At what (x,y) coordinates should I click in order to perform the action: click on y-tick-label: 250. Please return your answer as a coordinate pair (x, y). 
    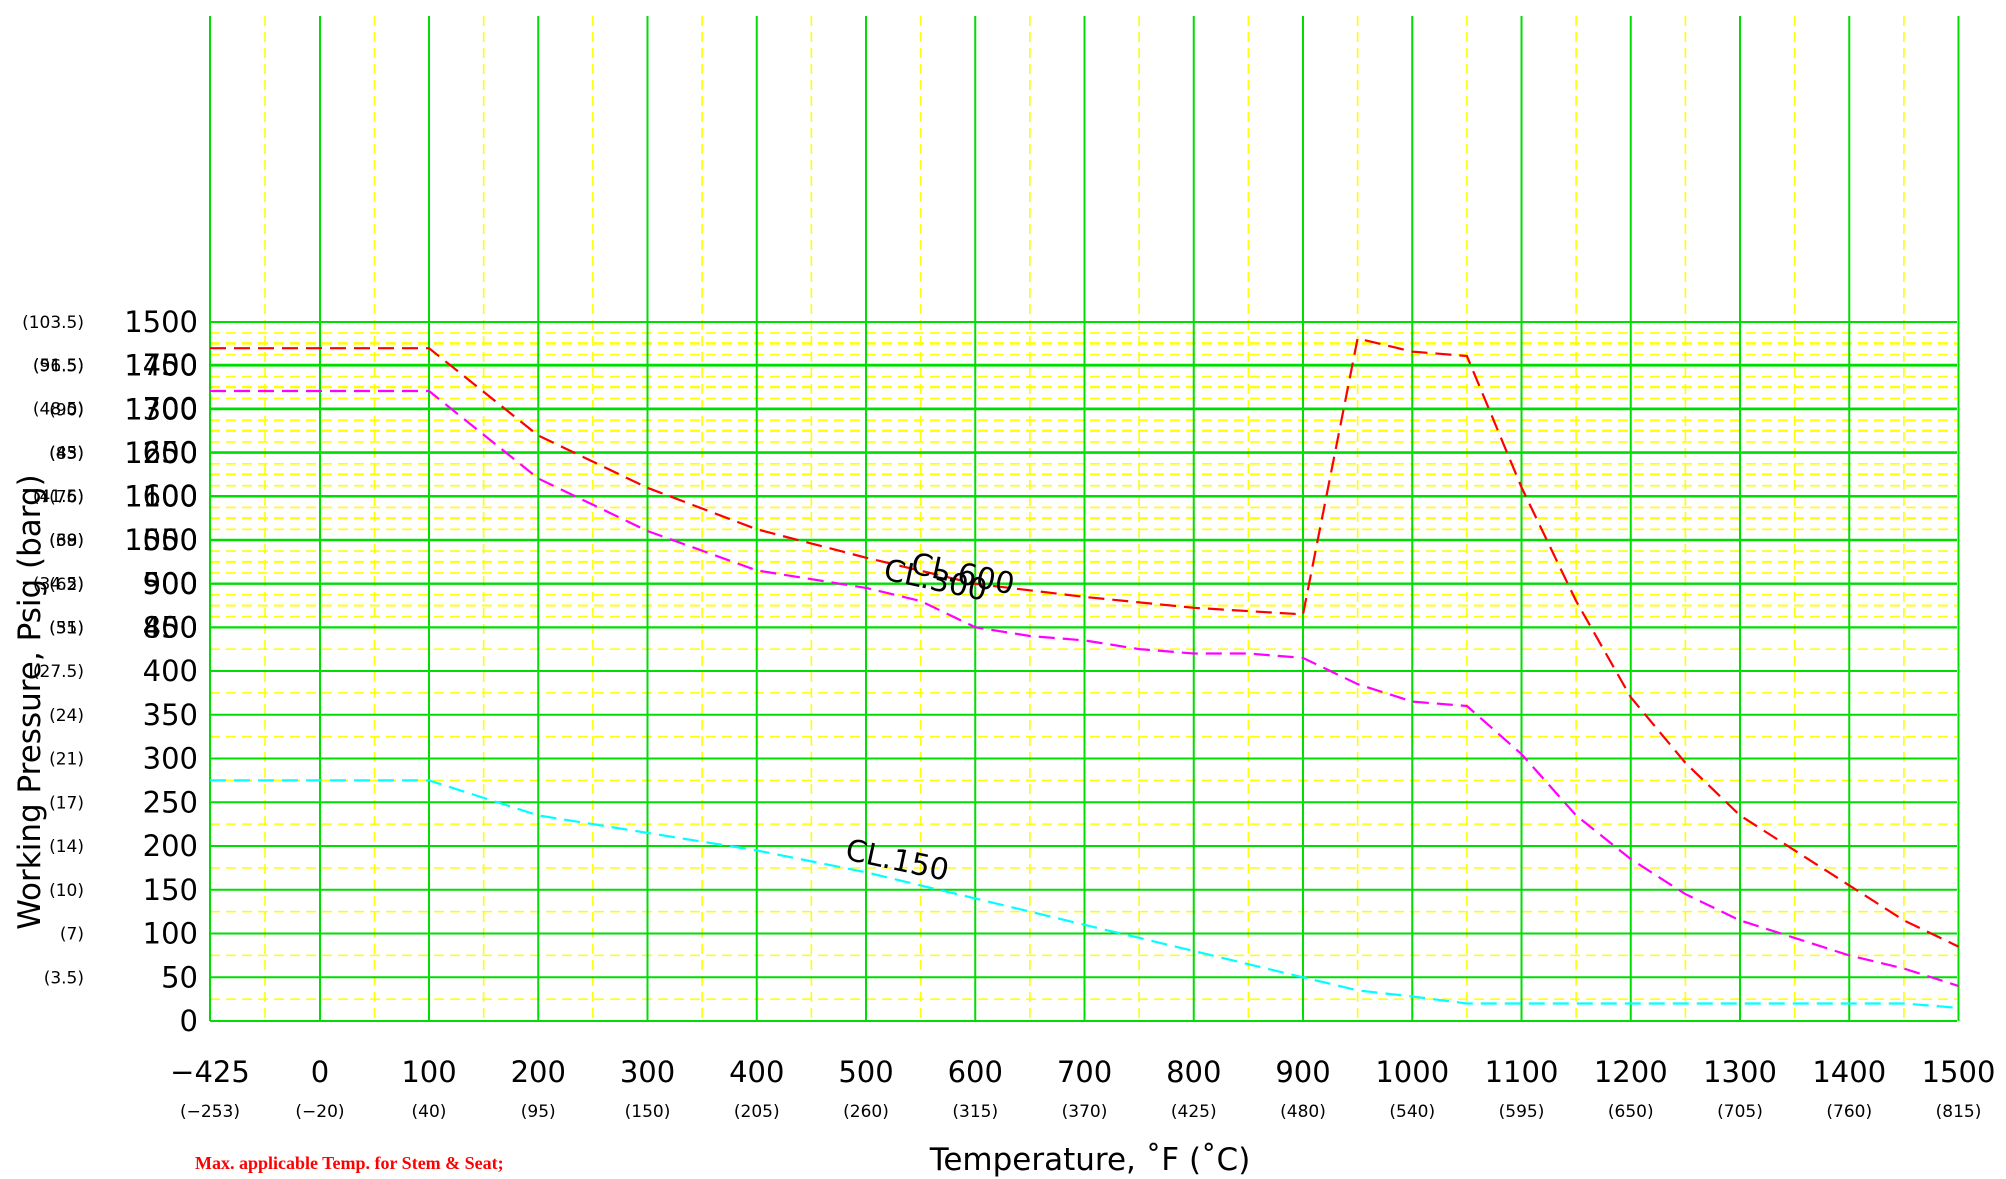
    Looking at the image, I should click on (170, 802).